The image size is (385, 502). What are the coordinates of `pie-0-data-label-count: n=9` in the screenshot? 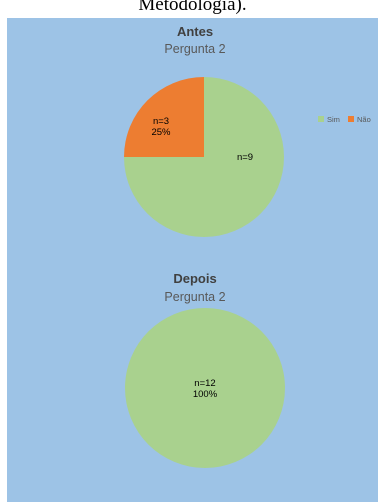 It's located at (245, 157).